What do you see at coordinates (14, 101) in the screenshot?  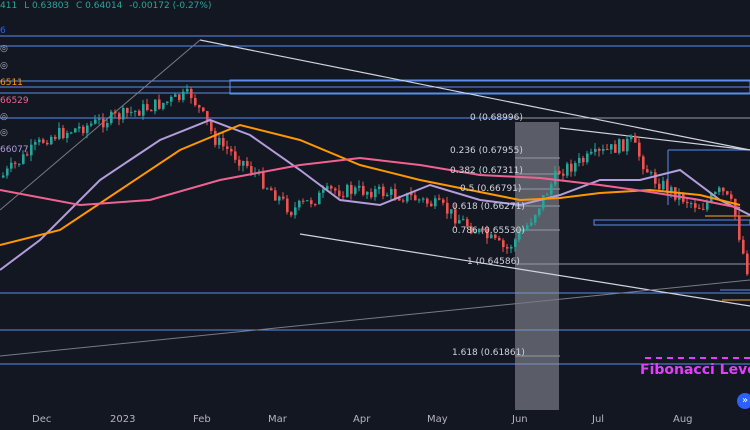 I see `legend-value-3: 66529` at bounding box center [14, 101].